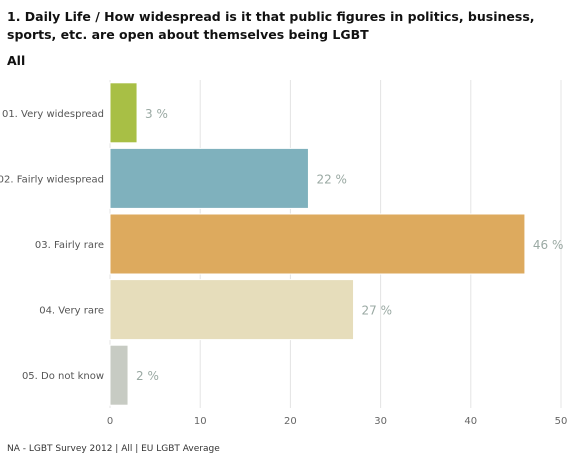 The height and width of the screenshot is (465, 587). Describe the element at coordinates (331, 179) in the screenshot. I see `value-label: 22 %` at that location.